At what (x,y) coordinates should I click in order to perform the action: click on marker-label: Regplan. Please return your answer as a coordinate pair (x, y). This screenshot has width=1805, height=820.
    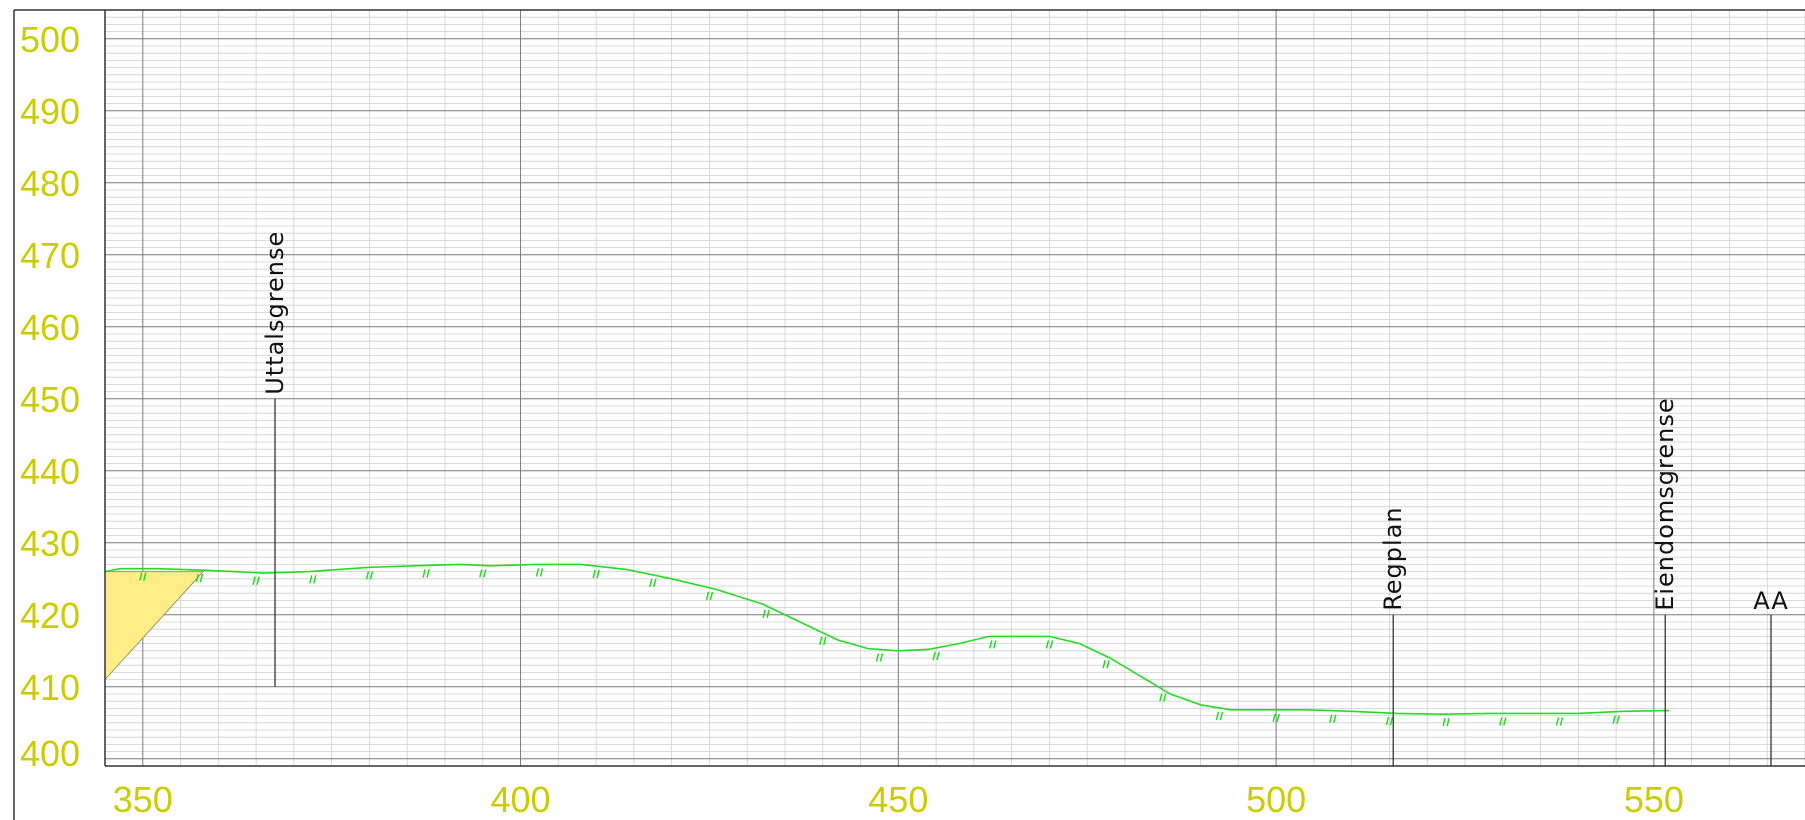
    Looking at the image, I should click on (1393, 558).